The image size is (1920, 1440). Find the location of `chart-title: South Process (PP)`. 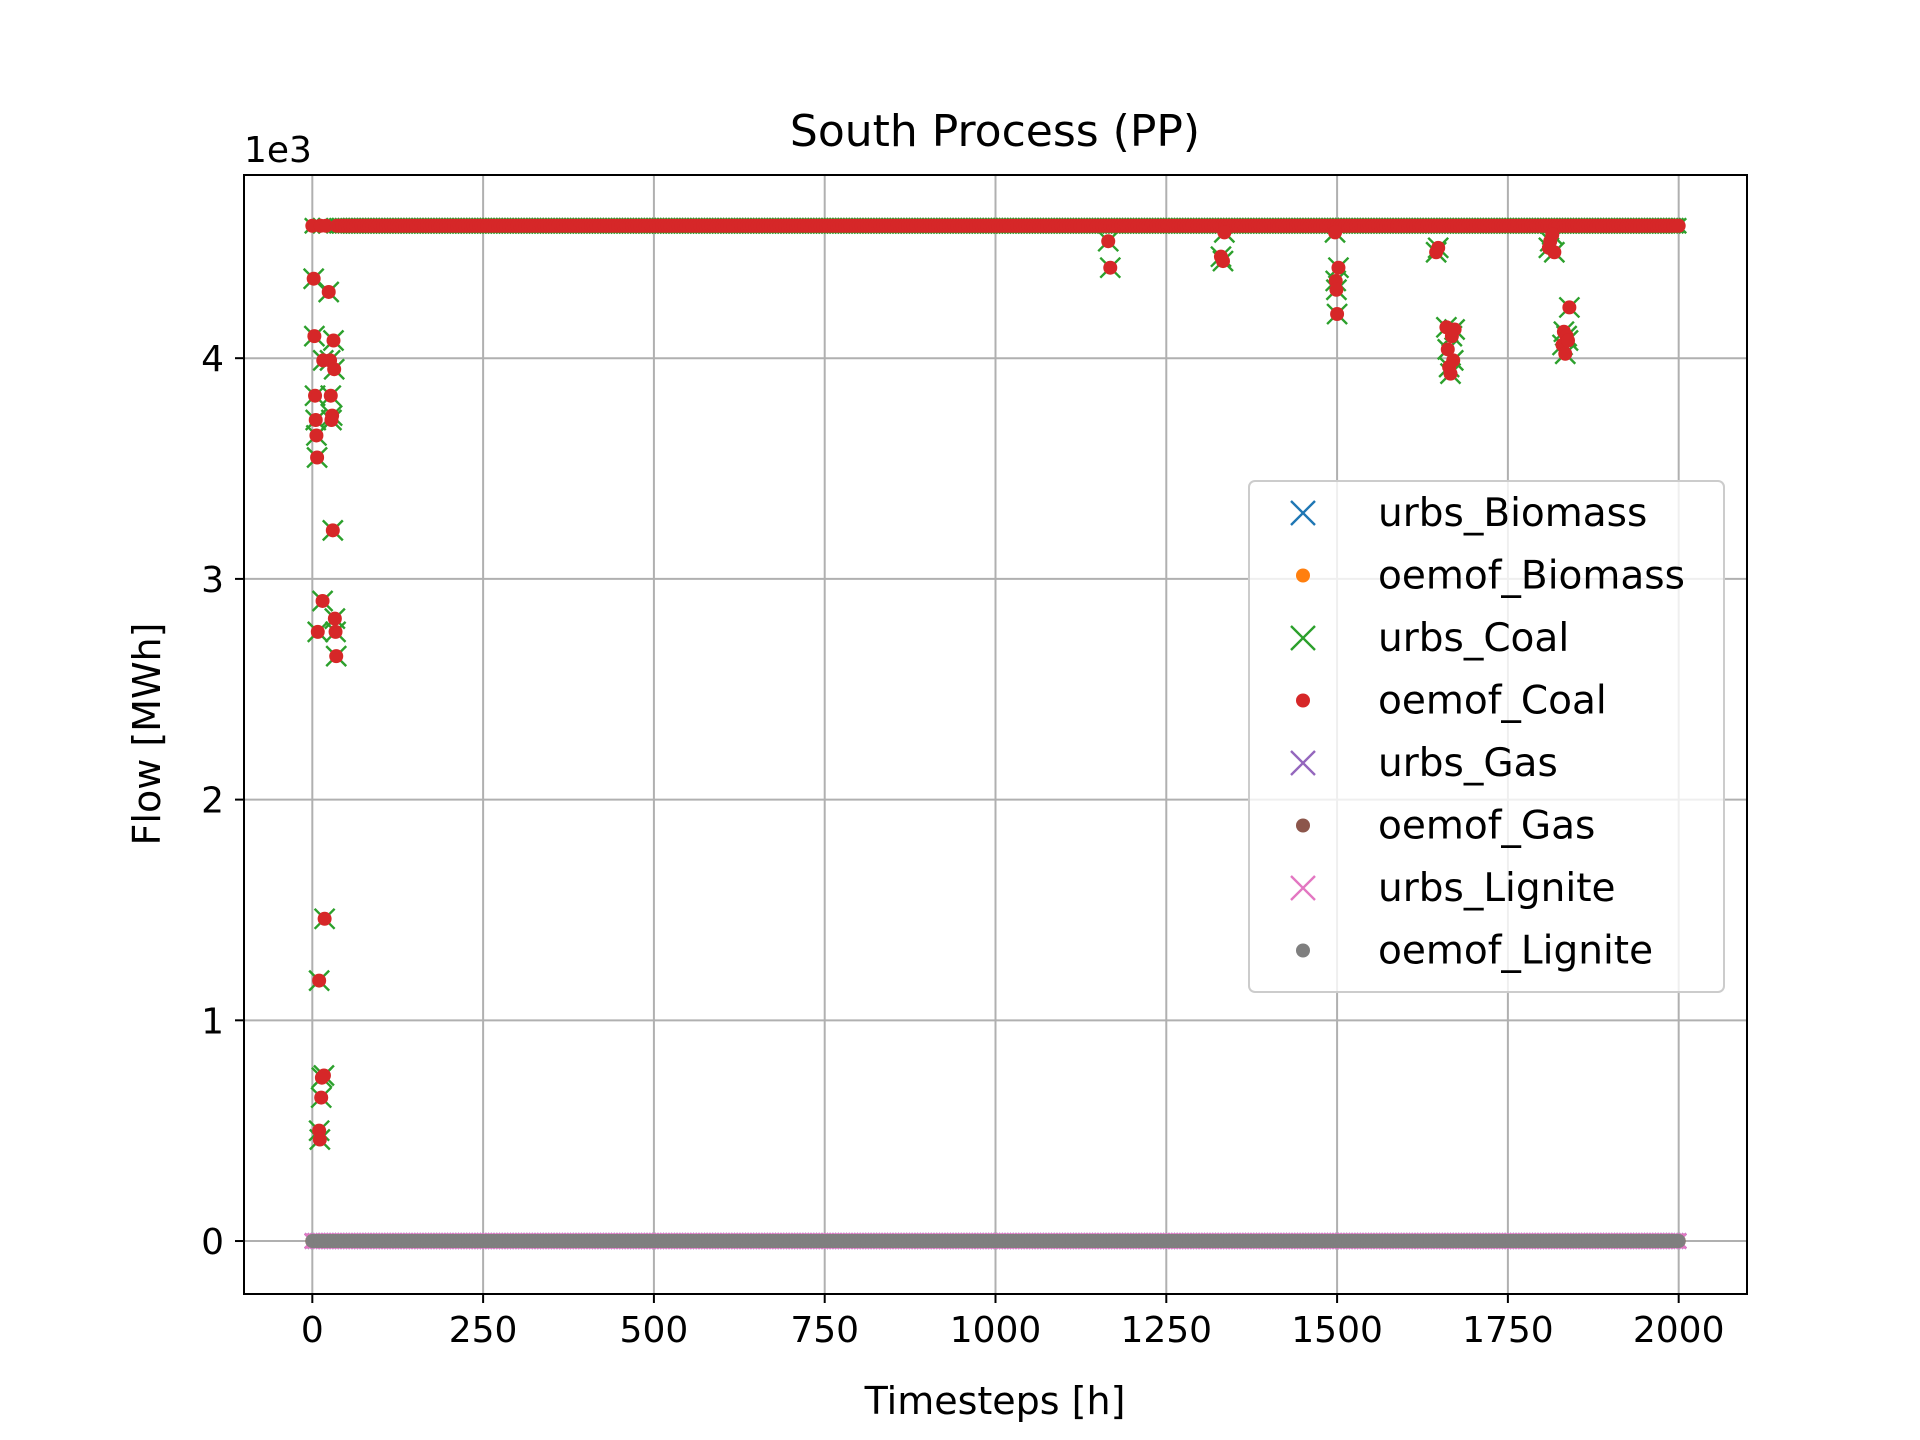

chart-title: South Process (PP) is located at coordinates (995, 131).